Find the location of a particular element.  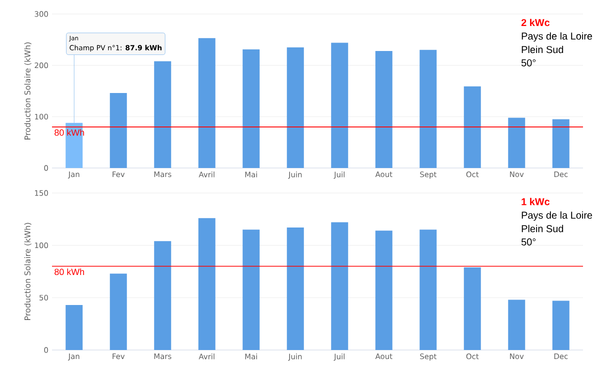

annotation: 1 kWc is located at coordinates (536, 202).